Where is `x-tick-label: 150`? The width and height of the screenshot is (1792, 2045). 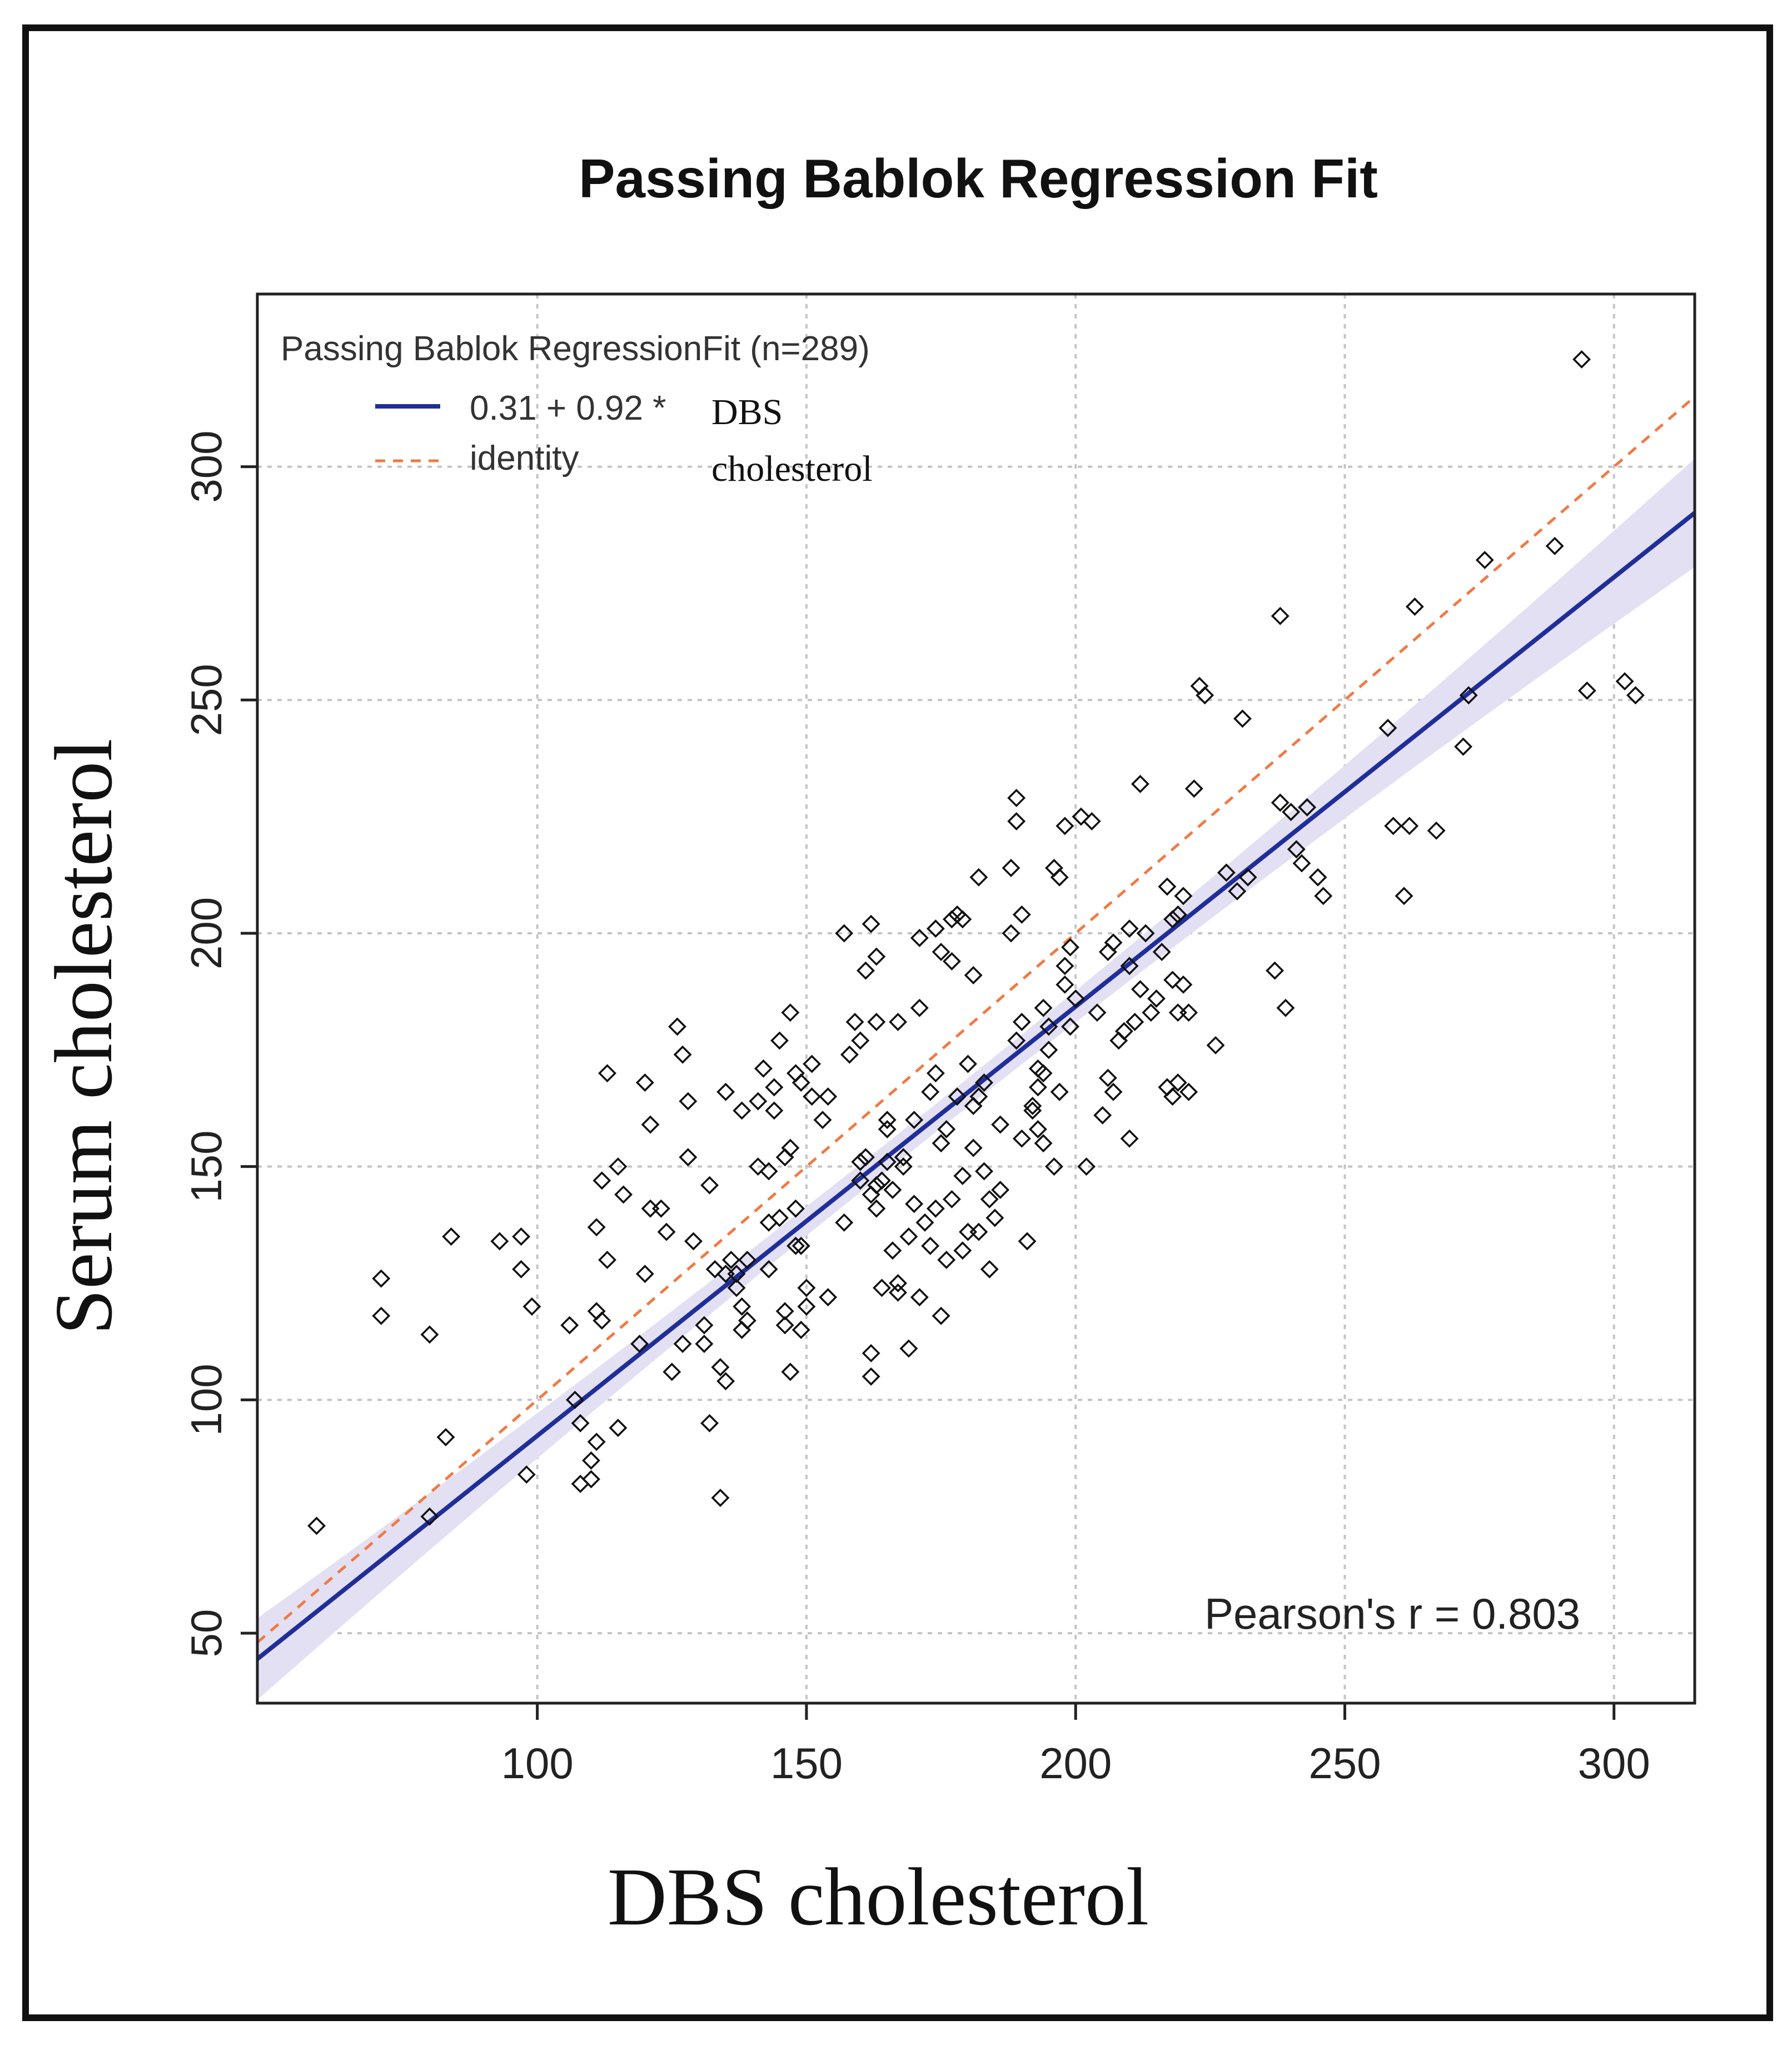 x-tick-label: 150 is located at coordinates (806, 1764).